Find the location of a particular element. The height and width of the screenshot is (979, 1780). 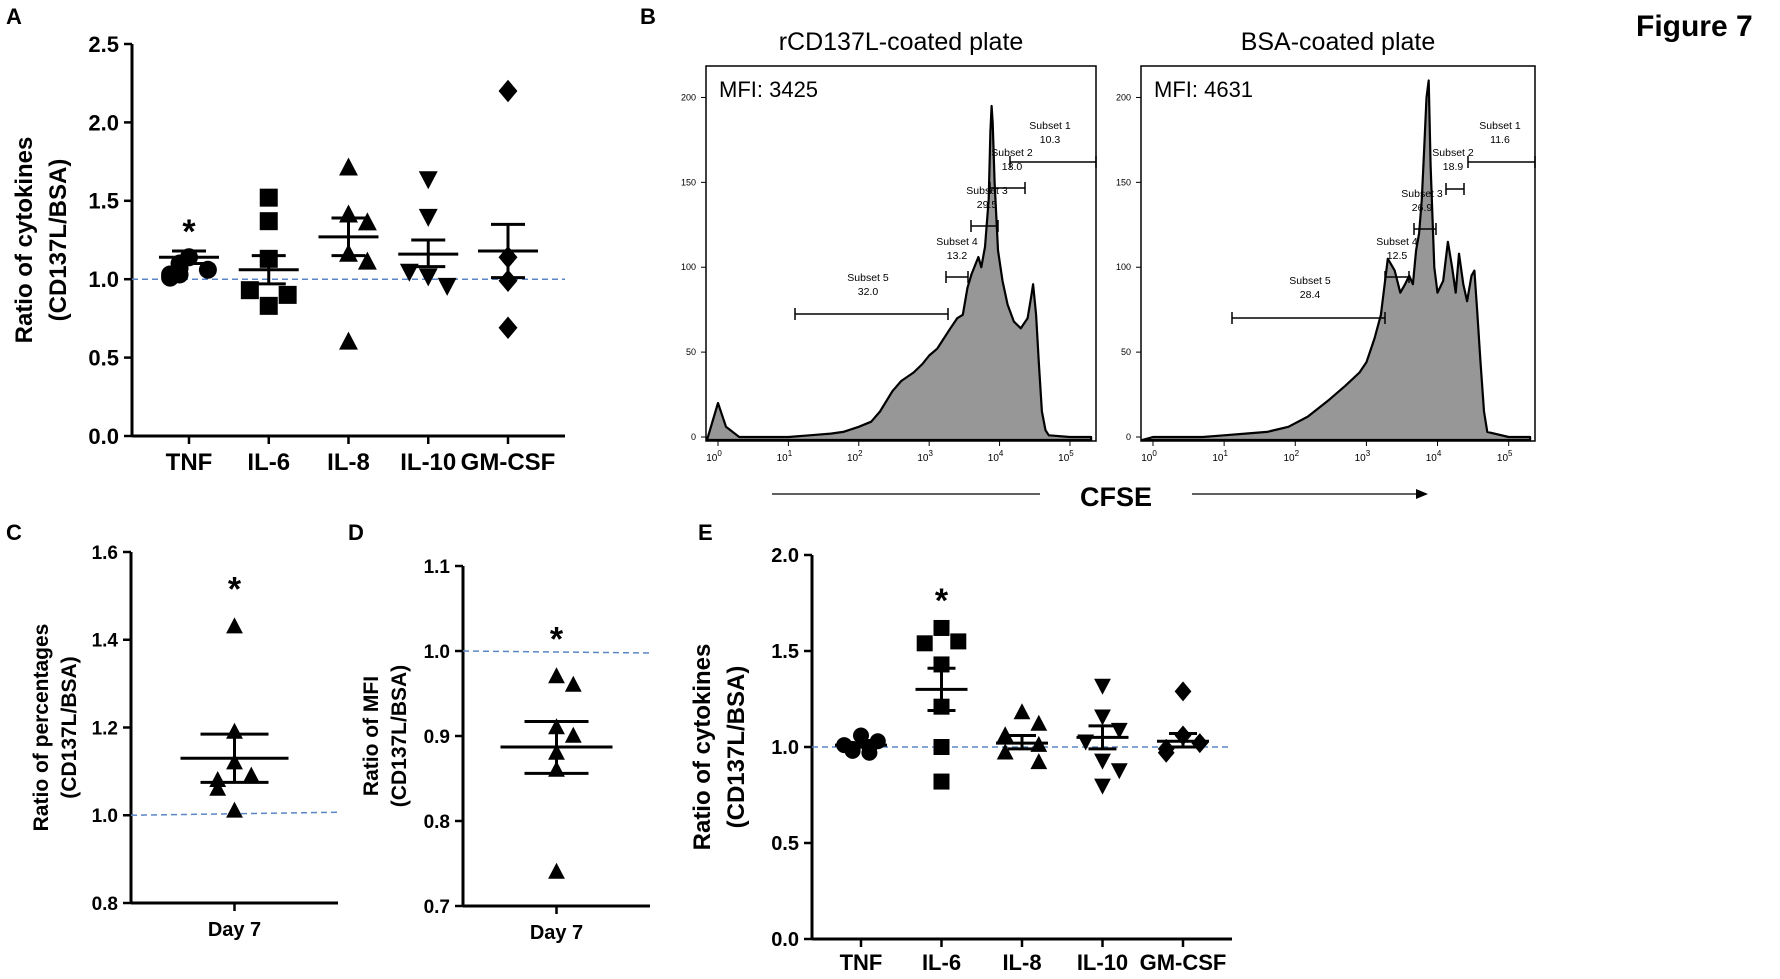

x-tick-label: 10² is located at coordinates (1291, 456).